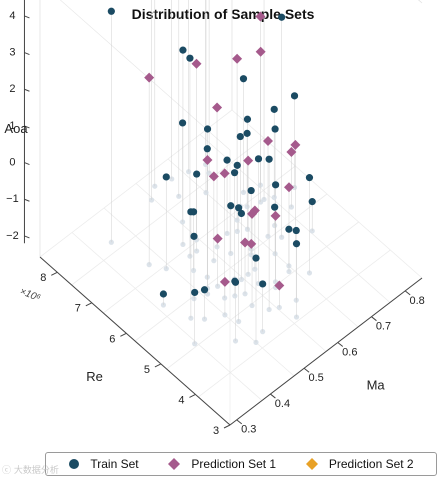  I want to click on y-tick-label: 4, so click(181, 400).